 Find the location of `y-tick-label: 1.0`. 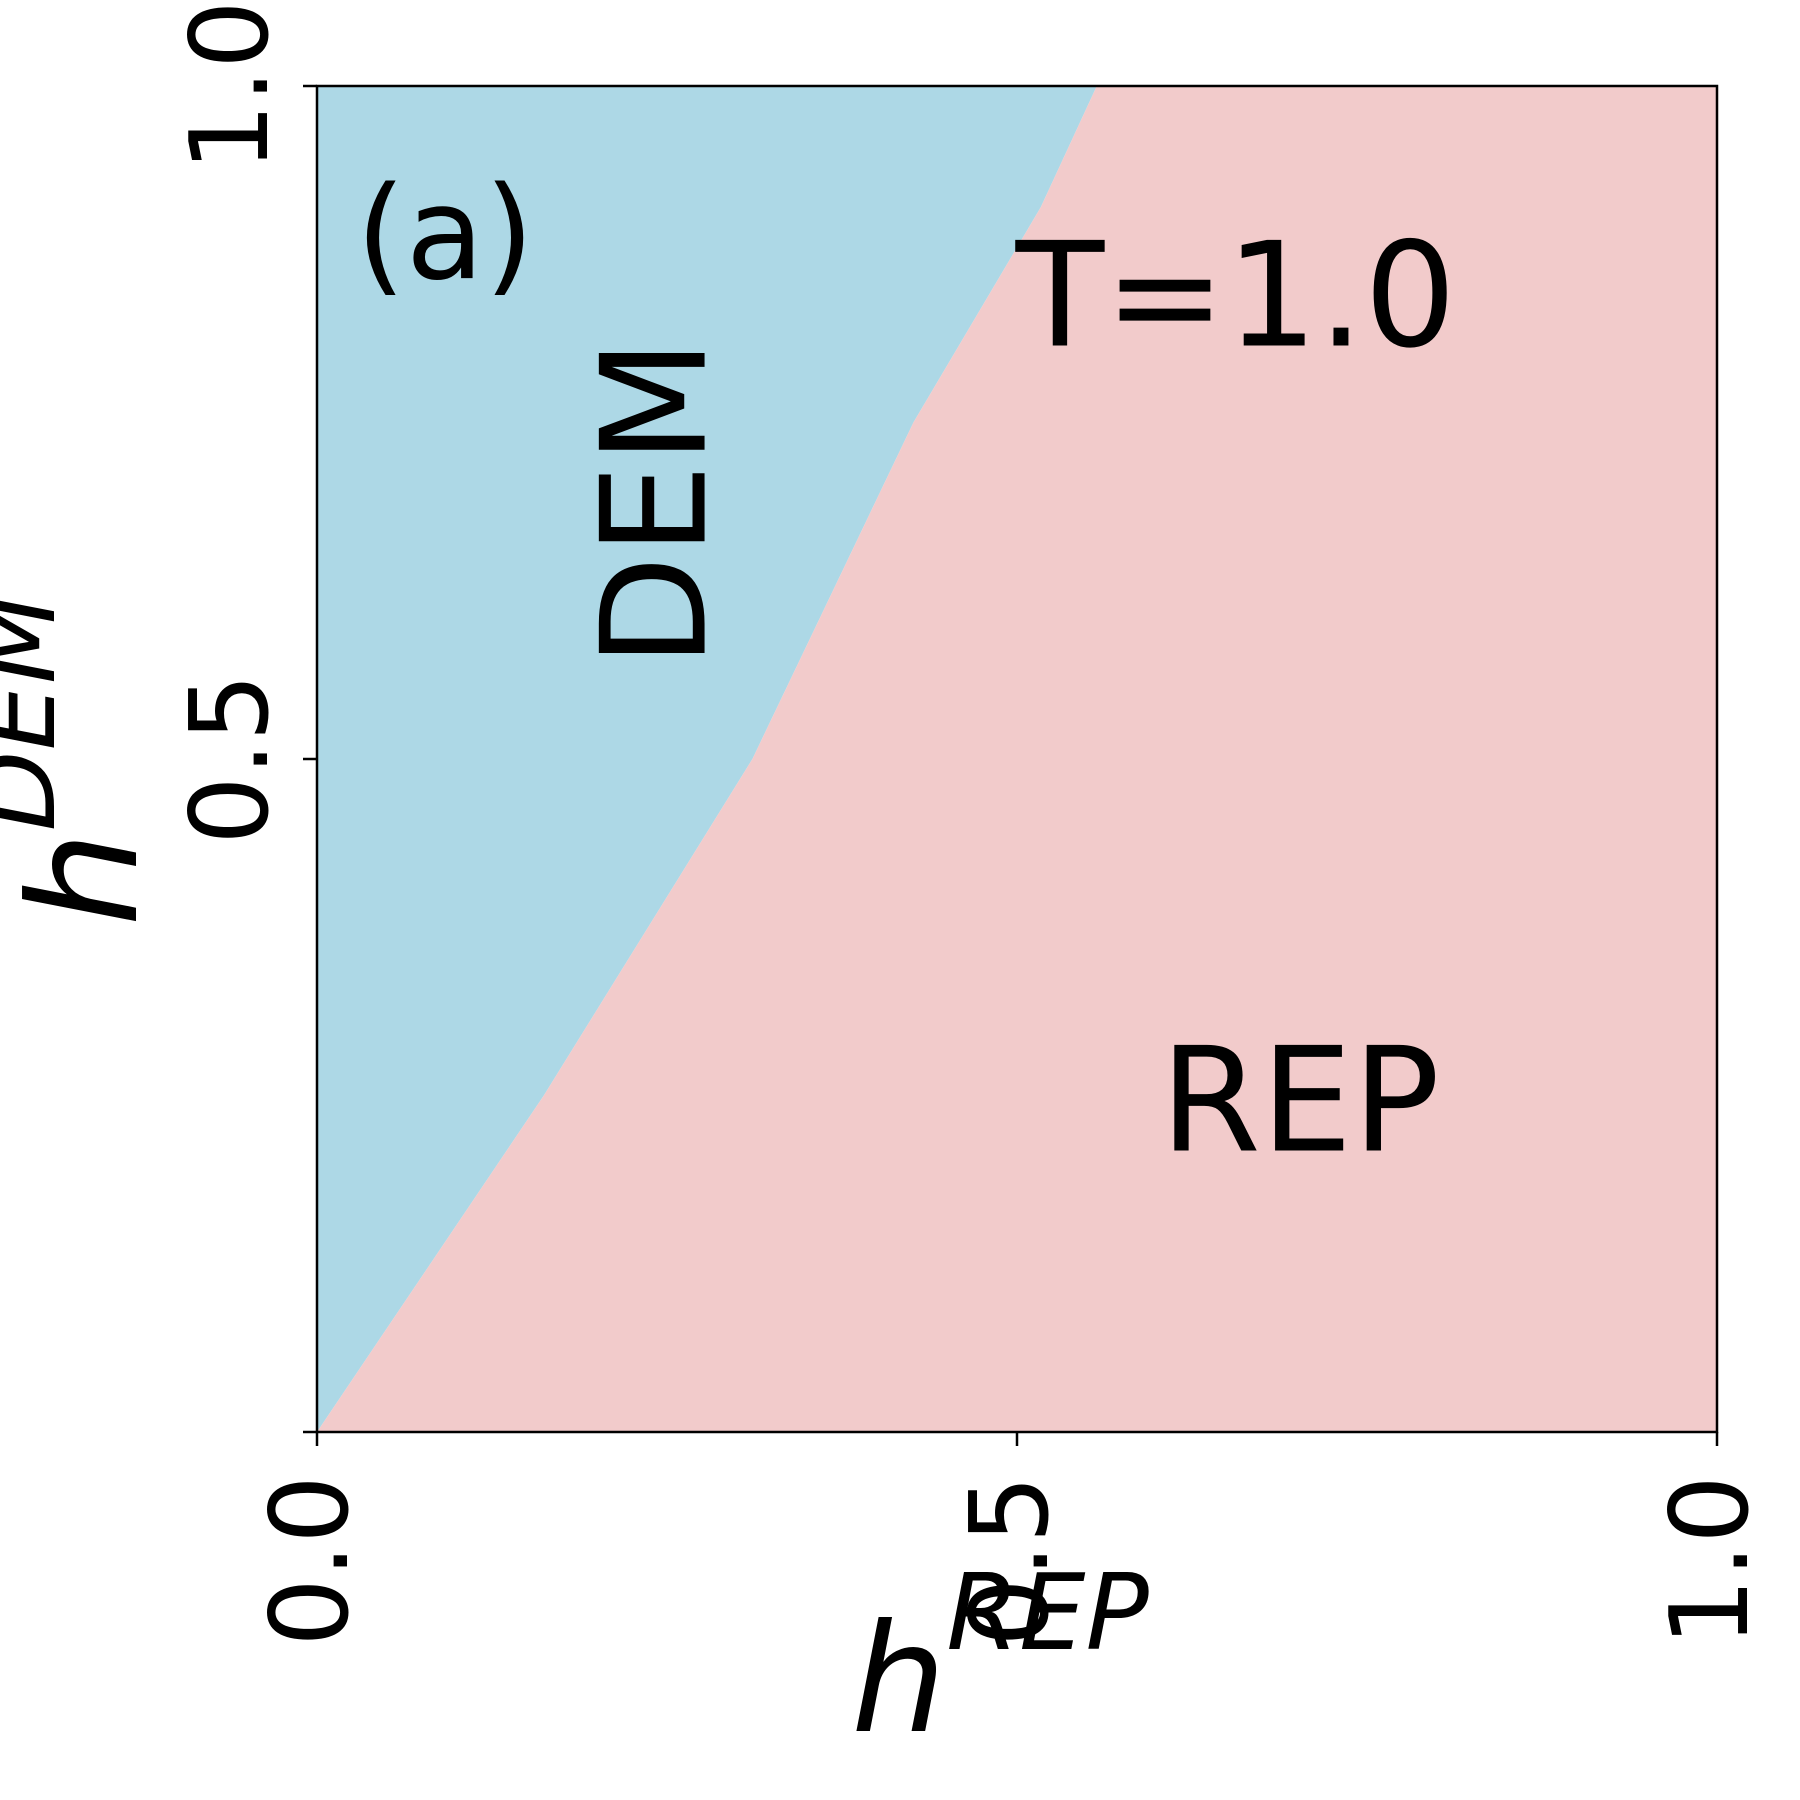

y-tick-label: 1.0 is located at coordinates (230, 86).